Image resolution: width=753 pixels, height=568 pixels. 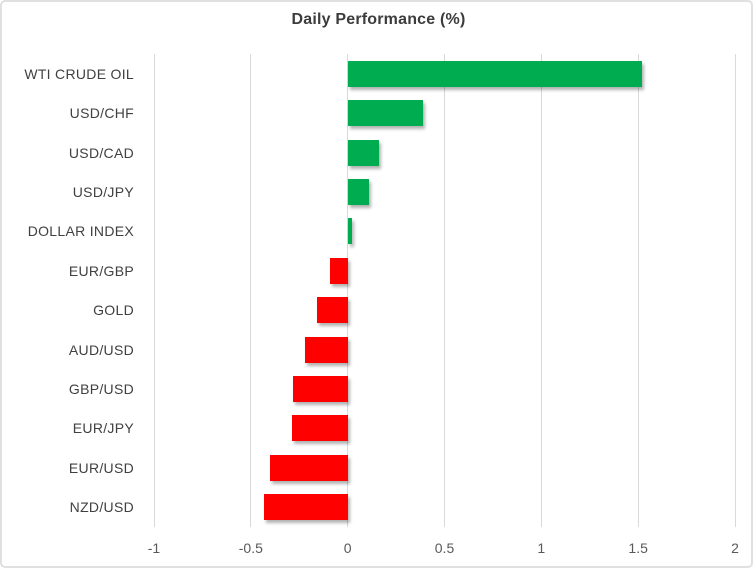 I want to click on bar-nzd-usd, so click(x=306, y=507).